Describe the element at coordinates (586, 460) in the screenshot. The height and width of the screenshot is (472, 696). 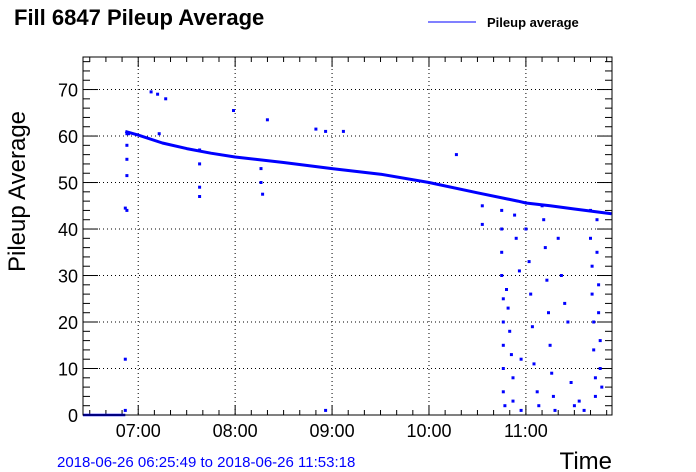
I see `x-axis-title: Time` at that location.